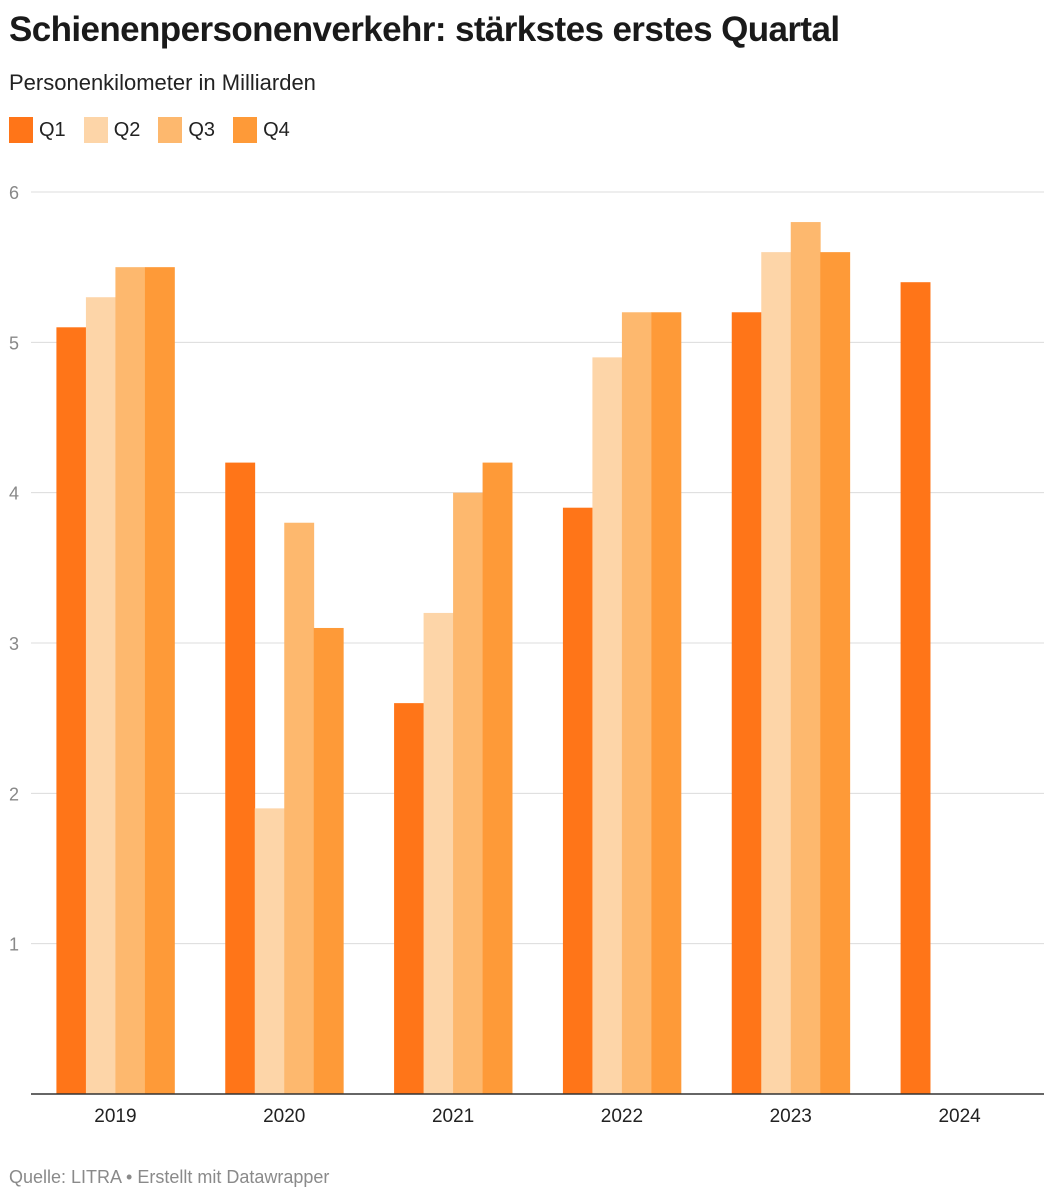 The height and width of the screenshot is (1200, 1053). I want to click on legend-swatch-q3, so click(170, 130).